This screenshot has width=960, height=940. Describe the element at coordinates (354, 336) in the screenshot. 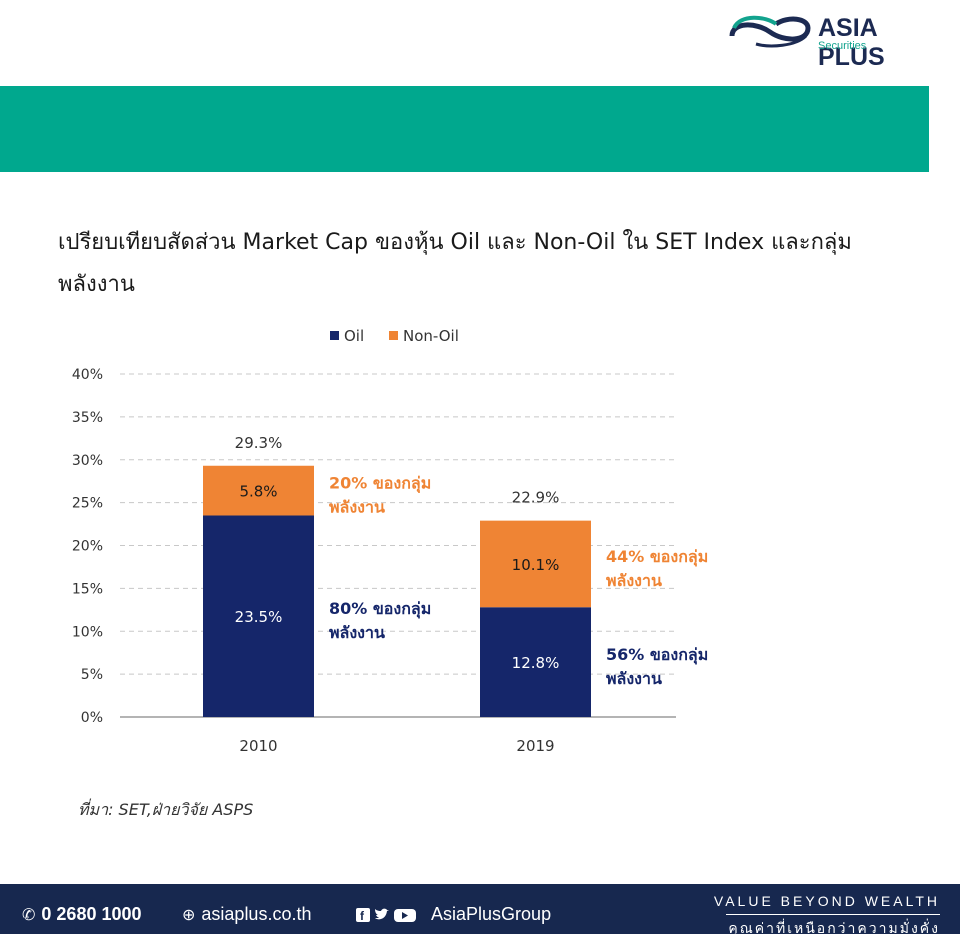

I see `legend-label-oil: Oil` at that location.